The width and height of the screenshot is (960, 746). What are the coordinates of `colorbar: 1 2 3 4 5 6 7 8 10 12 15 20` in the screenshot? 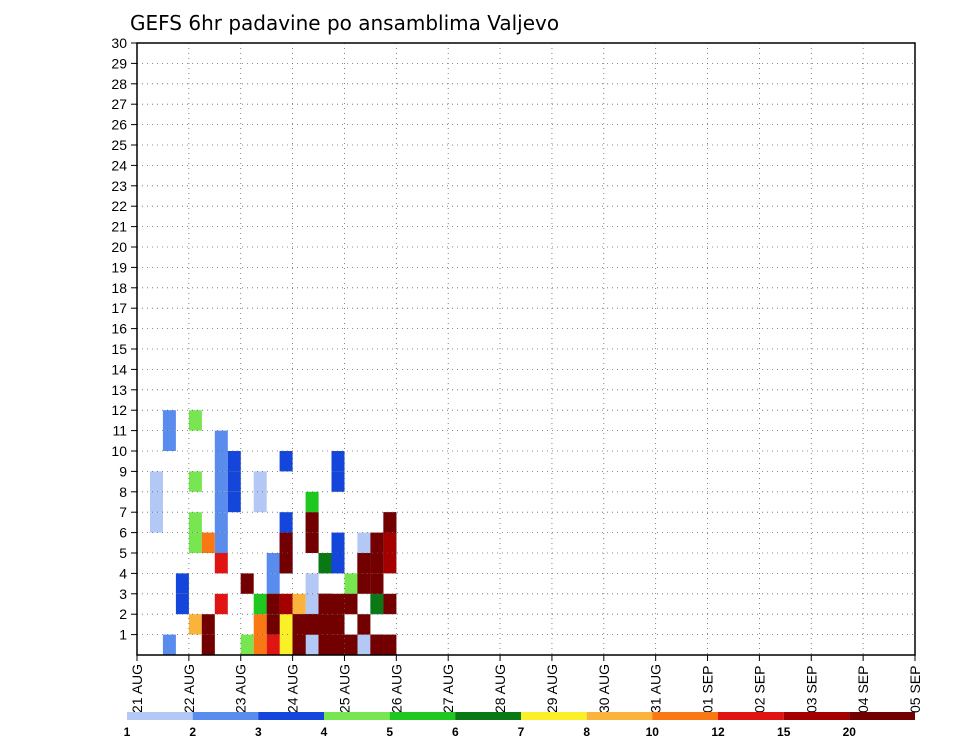 It's located at (519, 725).